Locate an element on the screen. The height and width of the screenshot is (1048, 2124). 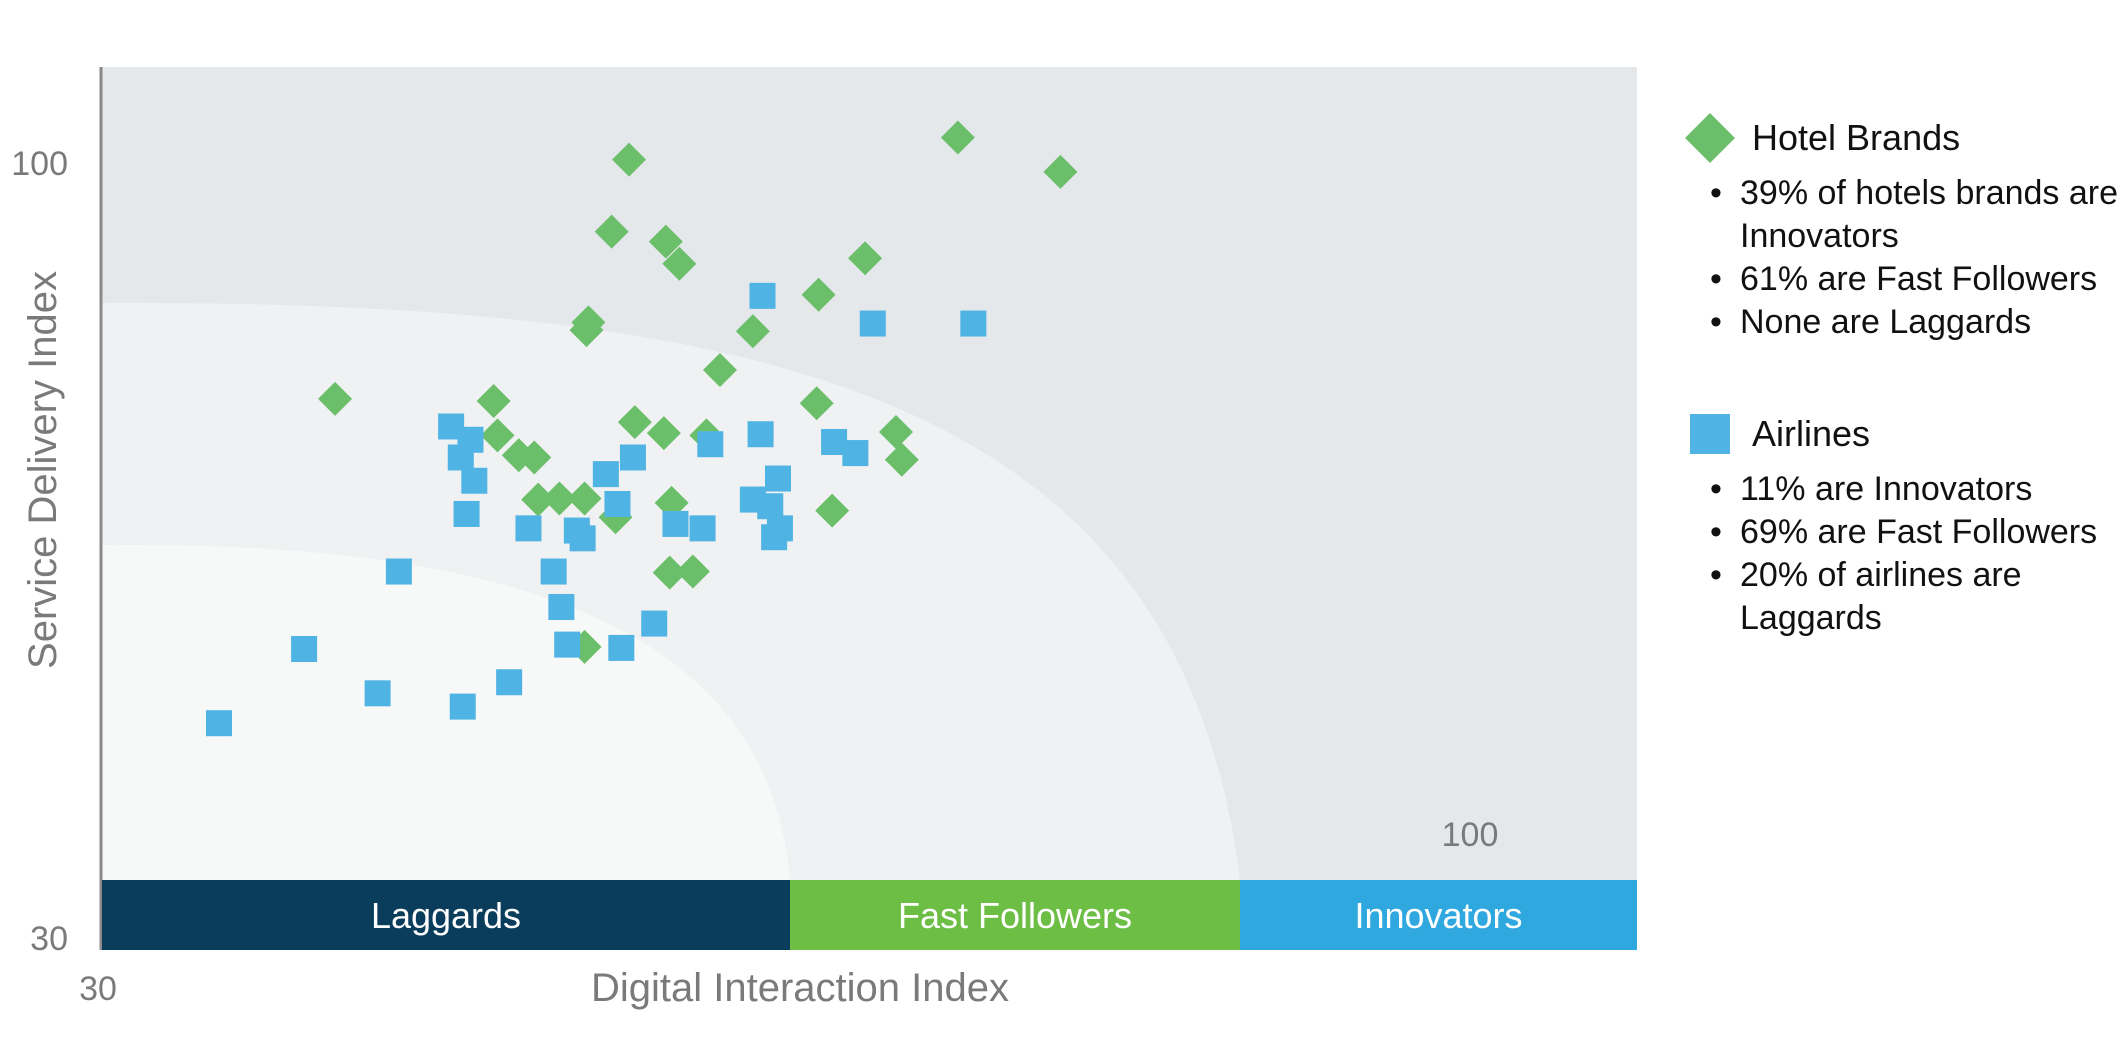
y-axis-title: Service Delivery Index is located at coordinates (43, 470).